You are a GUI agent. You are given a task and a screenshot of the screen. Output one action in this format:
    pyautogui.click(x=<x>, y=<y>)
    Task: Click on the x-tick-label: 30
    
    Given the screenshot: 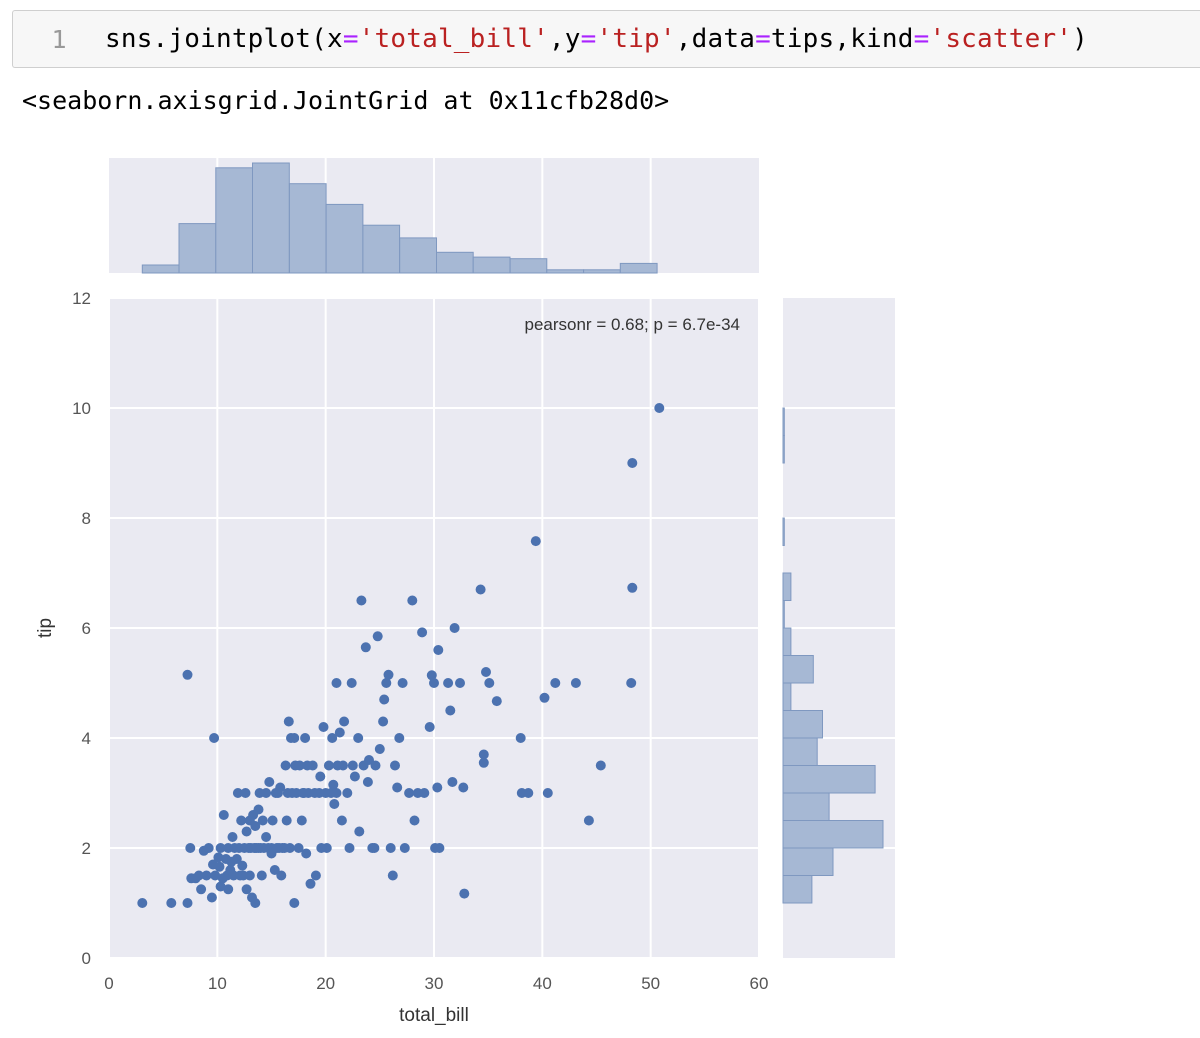 What is the action you would take?
    pyautogui.click(x=434, y=983)
    